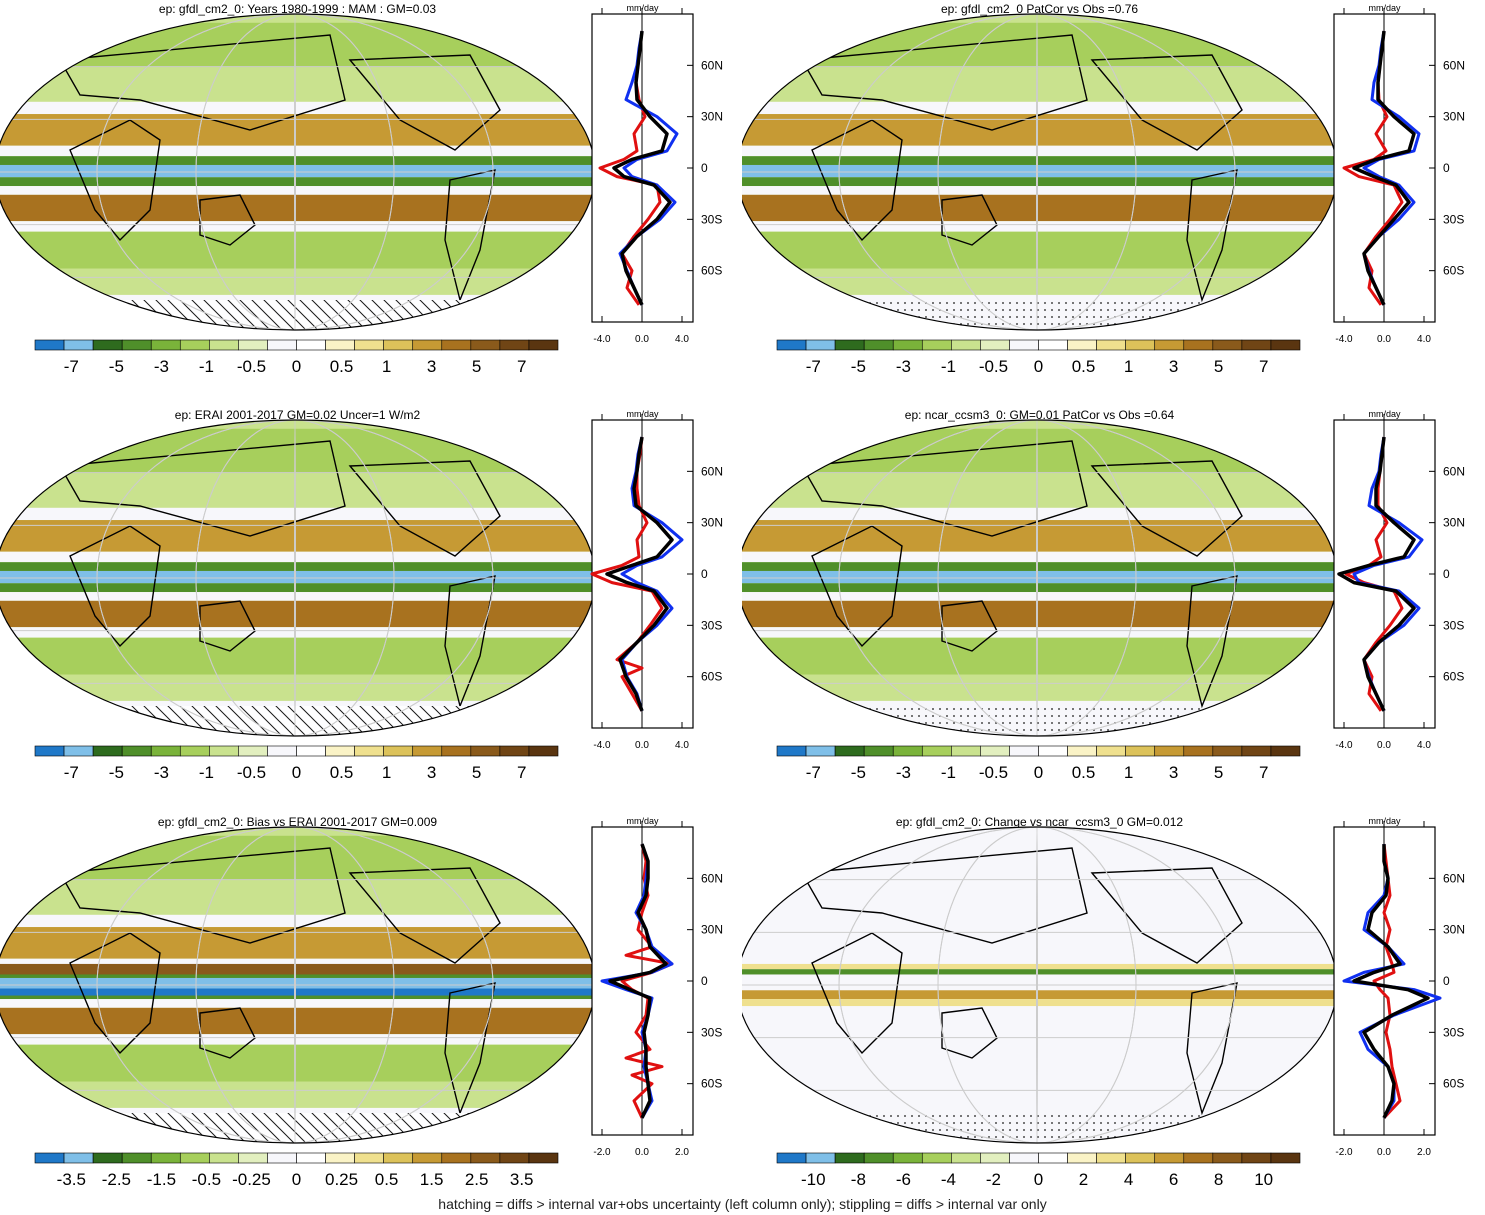 The height and width of the screenshot is (1215, 1485). What do you see at coordinates (161, 366) in the screenshot?
I see `colorbar-label: -3` at bounding box center [161, 366].